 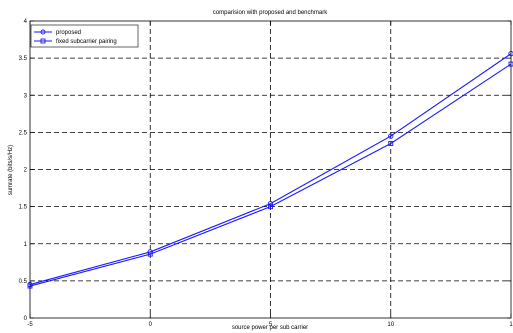 I want to click on x-tick-label: 0, so click(x=151, y=325).